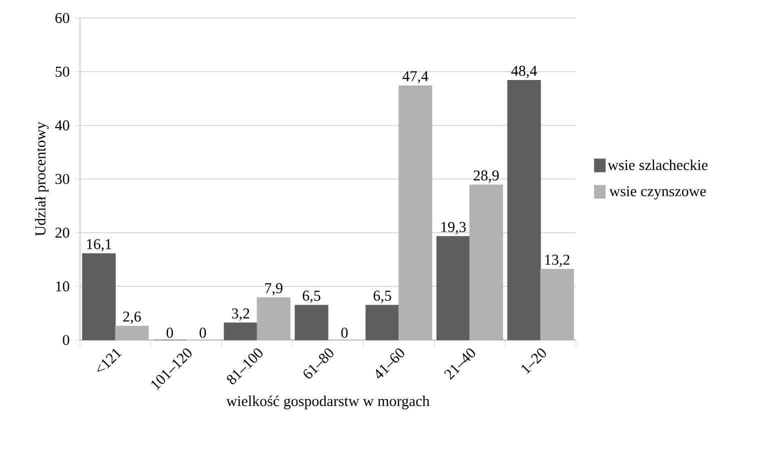  Describe the element at coordinates (62, 233) in the screenshot. I see `y-tick-label: 20` at that location.